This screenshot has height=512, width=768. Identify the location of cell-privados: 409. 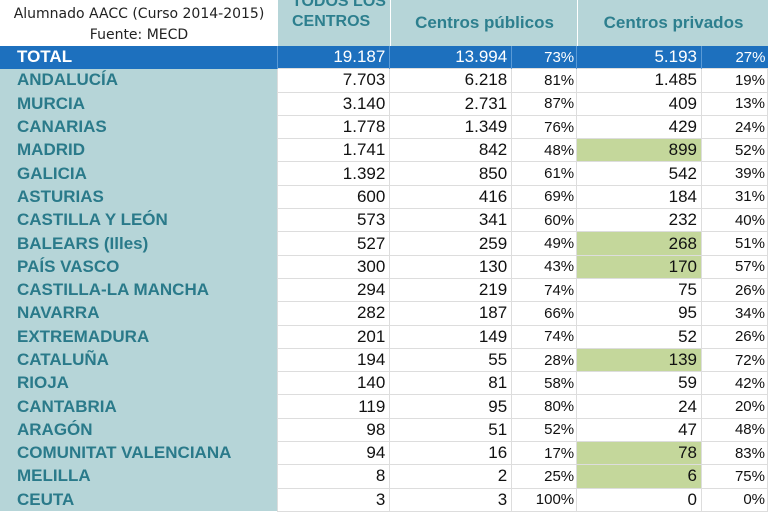
(639, 103).